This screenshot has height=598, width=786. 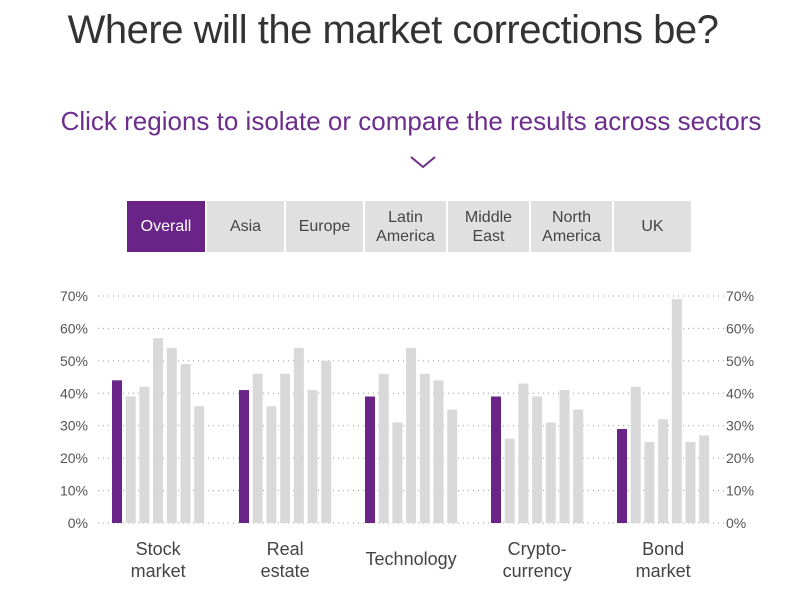 I want to click on bar-uk-bond-market, so click(x=704, y=479).